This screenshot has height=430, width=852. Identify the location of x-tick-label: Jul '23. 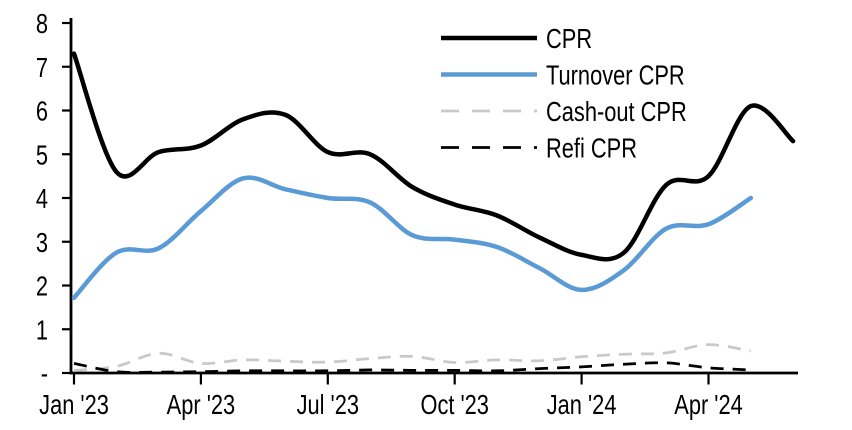
(328, 404).